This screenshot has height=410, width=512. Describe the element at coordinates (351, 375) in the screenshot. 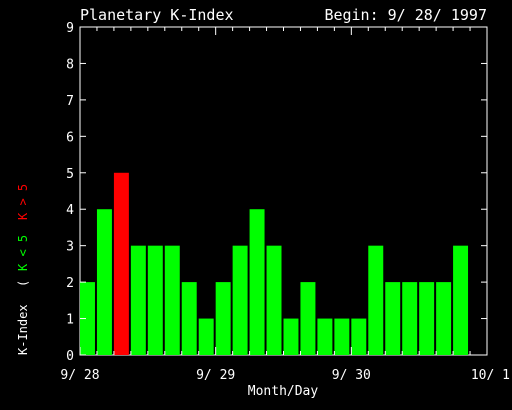

I see `x-tick-label: 9/ 30` at that location.